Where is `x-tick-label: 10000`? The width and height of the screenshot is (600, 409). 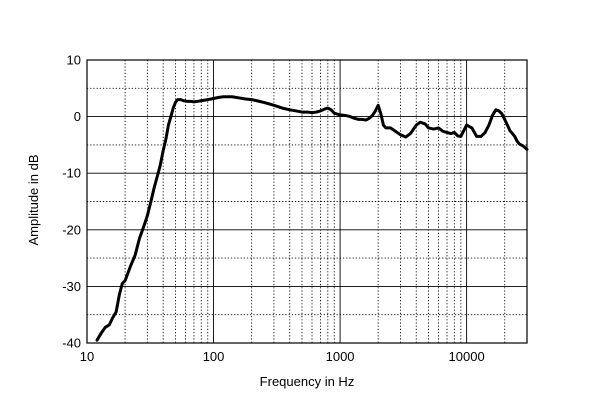 x-tick-label: 10000 is located at coordinates (467, 356).